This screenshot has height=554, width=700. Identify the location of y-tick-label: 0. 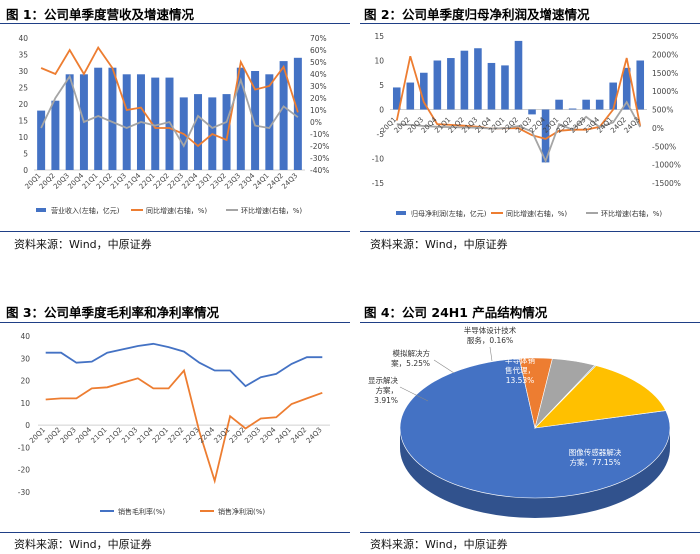
(27, 425).